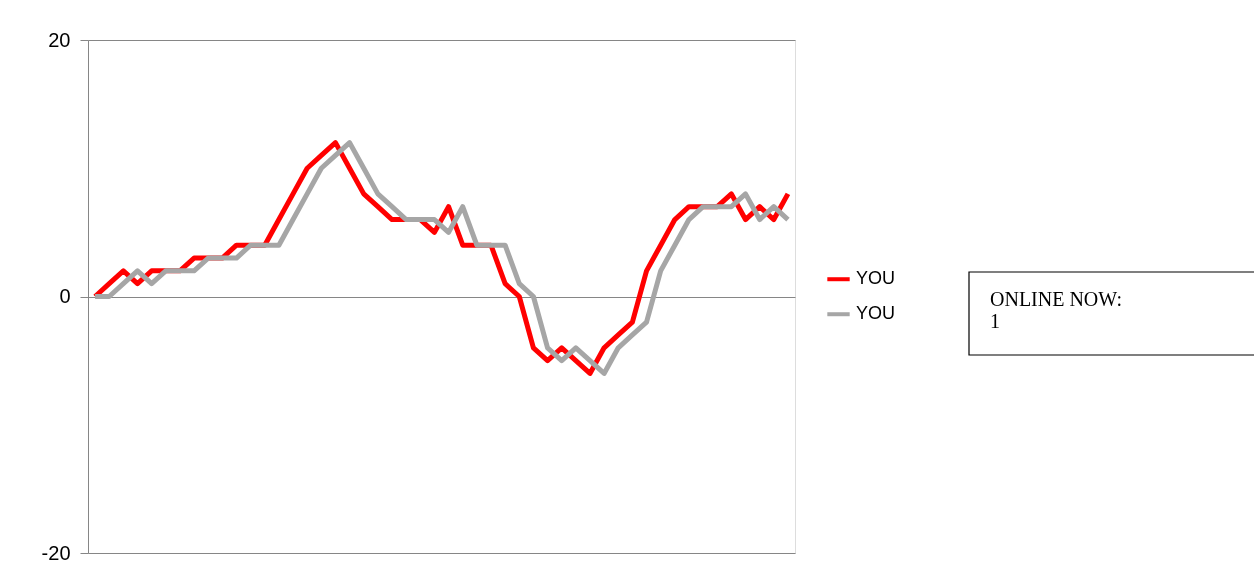  What do you see at coordinates (59, 39) in the screenshot?
I see `y-tick-label: 20` at bounding box center [59, 39].